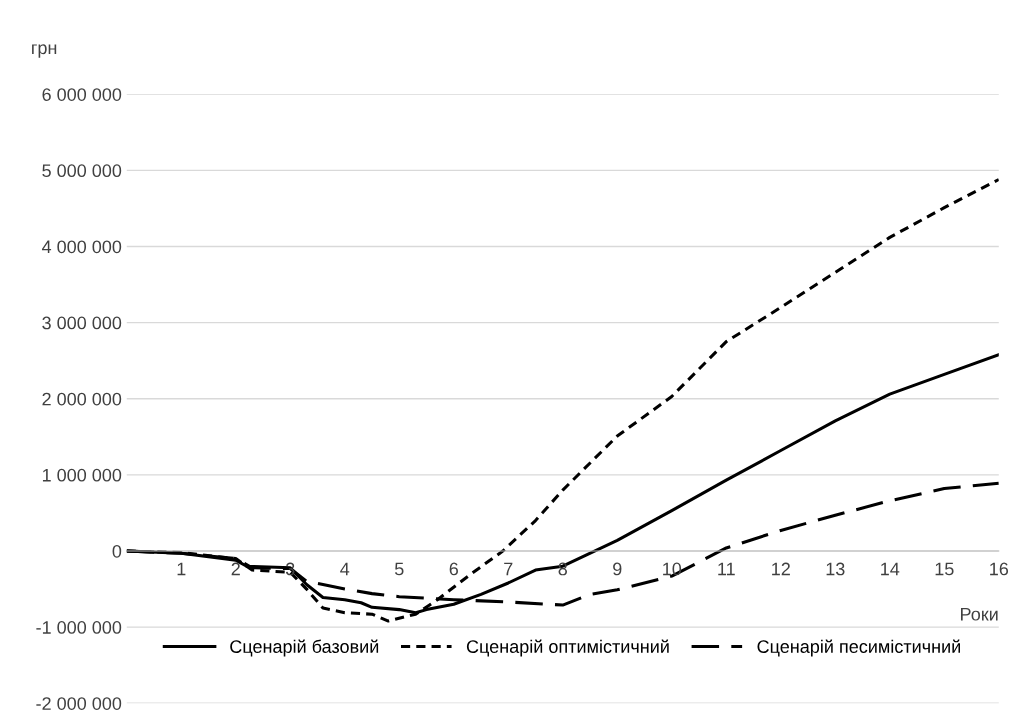 This screenshot has height=725, width=1014. What do you see at coordinates (304, 648) in the screenshot?
I see `legend-label: Сценарій базовий` at bounding box center [304, 648].